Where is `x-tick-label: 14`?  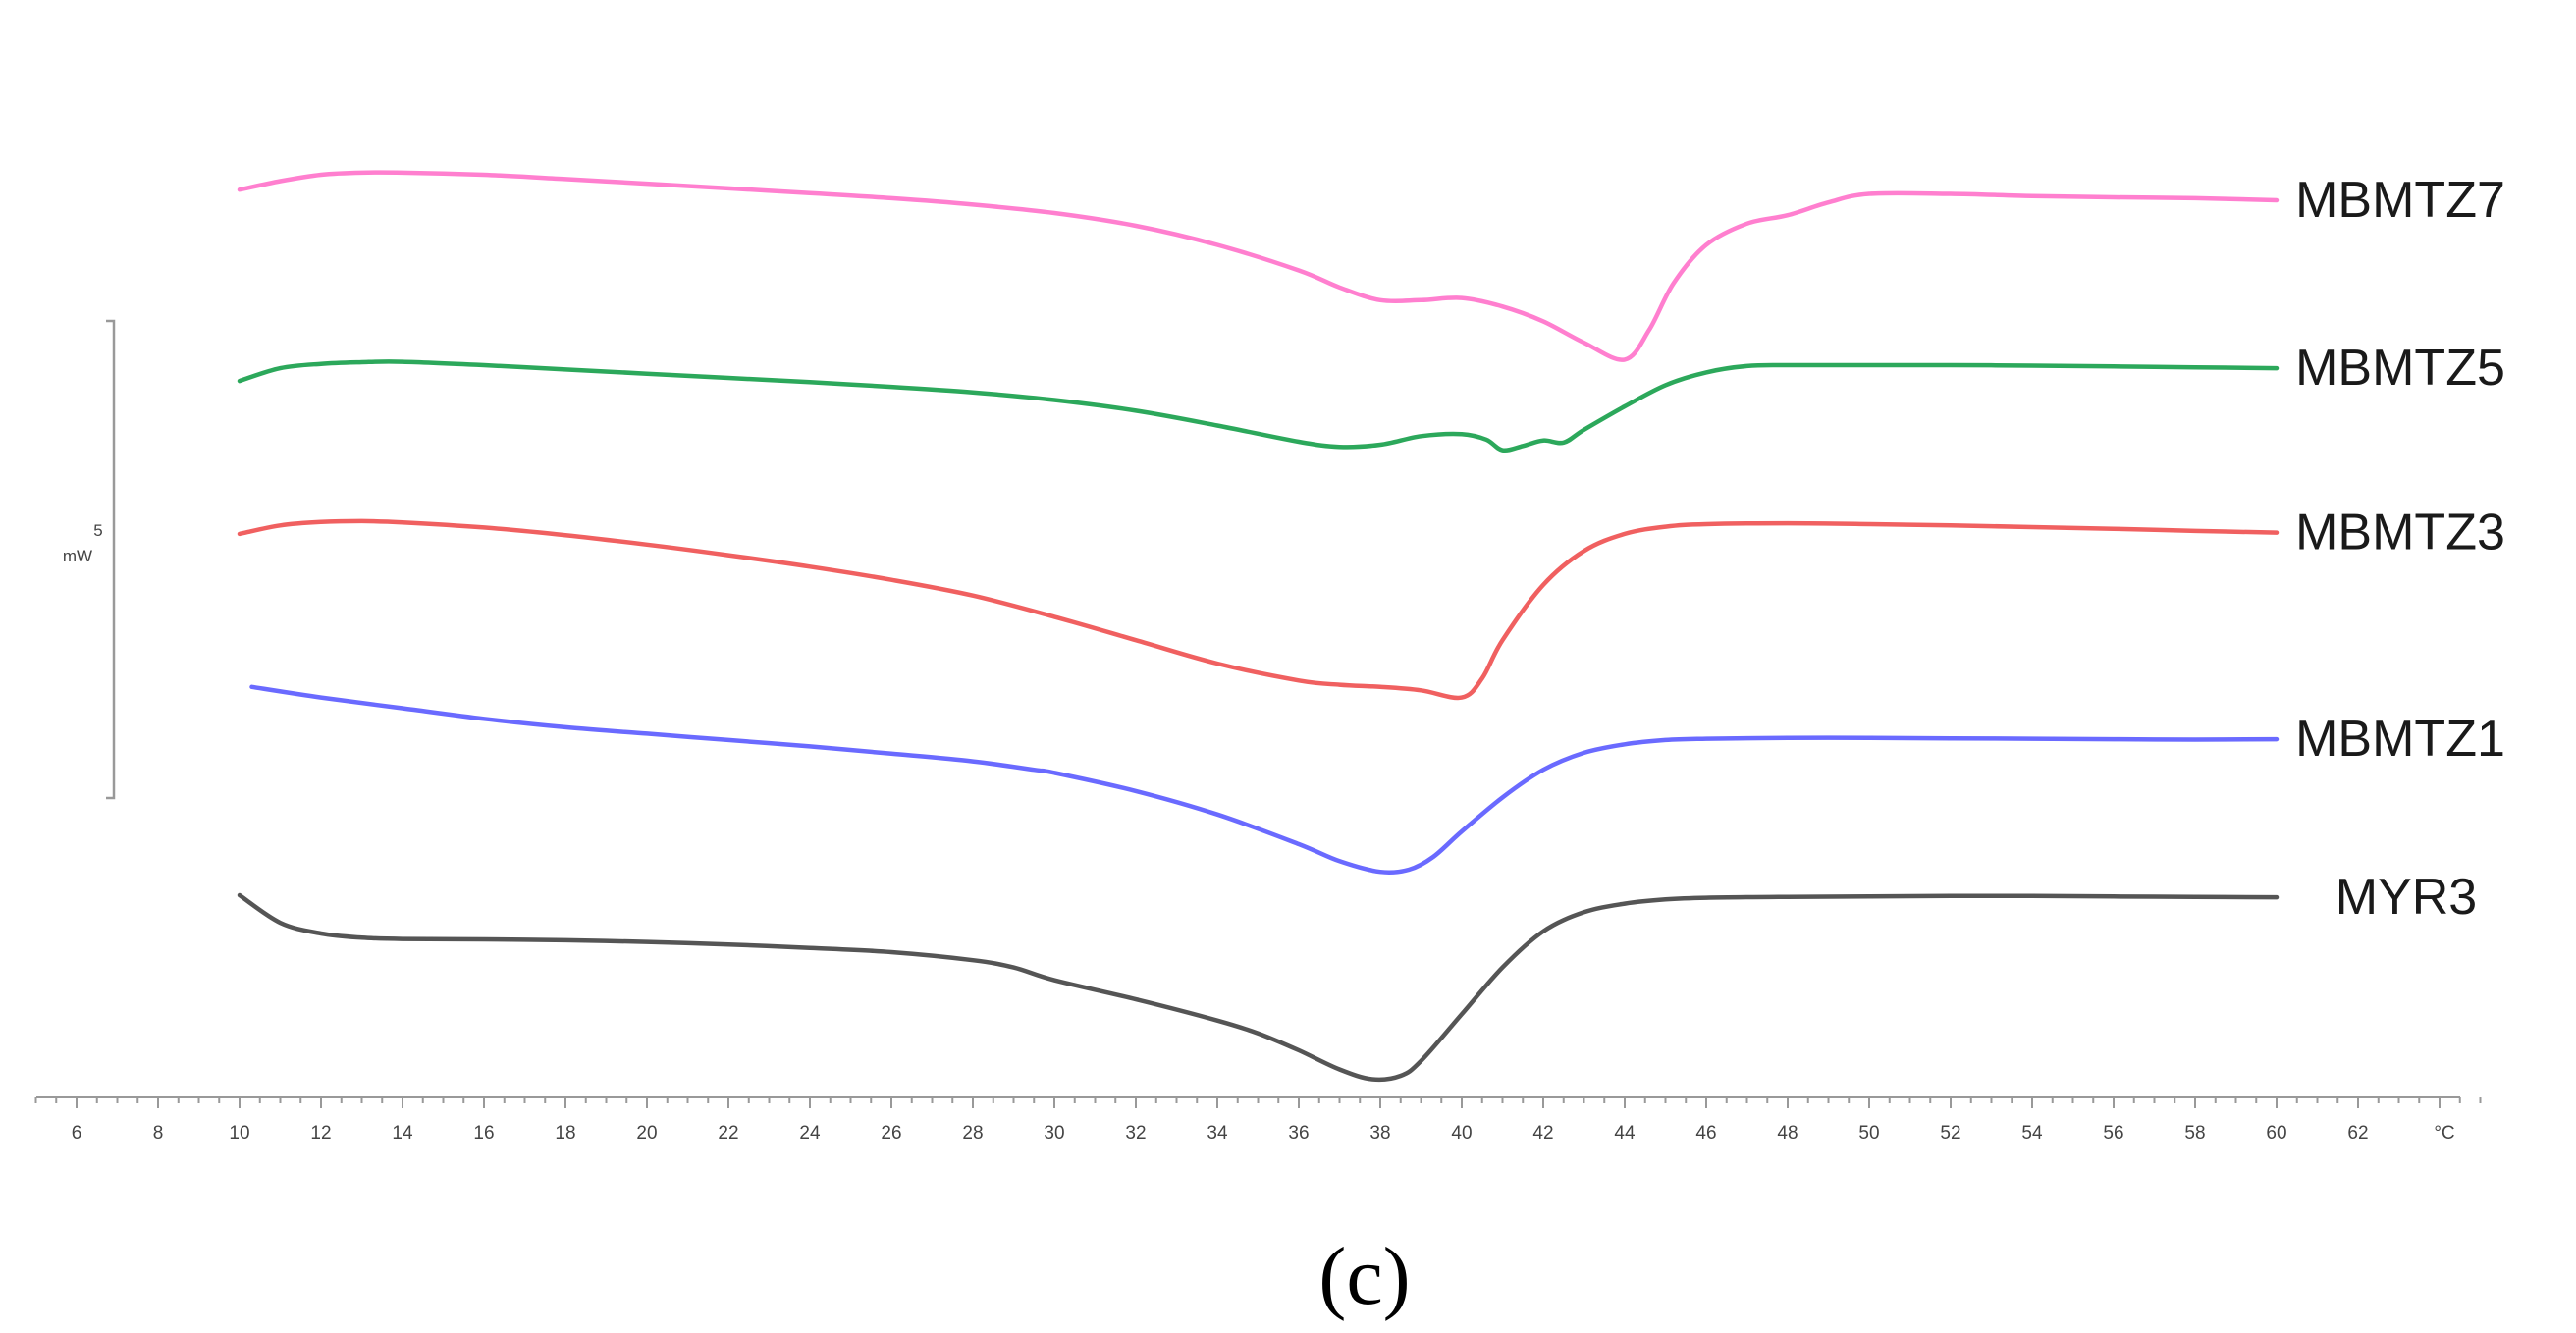 x-tick-label: 14 is located at coordinates (402, 1133).